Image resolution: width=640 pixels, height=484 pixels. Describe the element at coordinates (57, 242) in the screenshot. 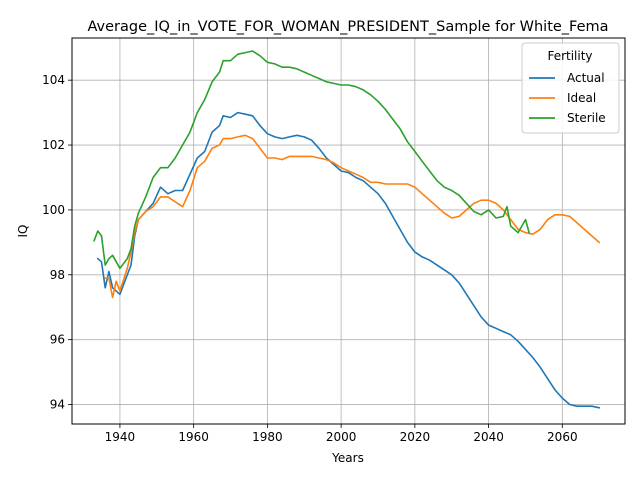

I see `y-axis: 94 96 98 100 102 104` at that location.